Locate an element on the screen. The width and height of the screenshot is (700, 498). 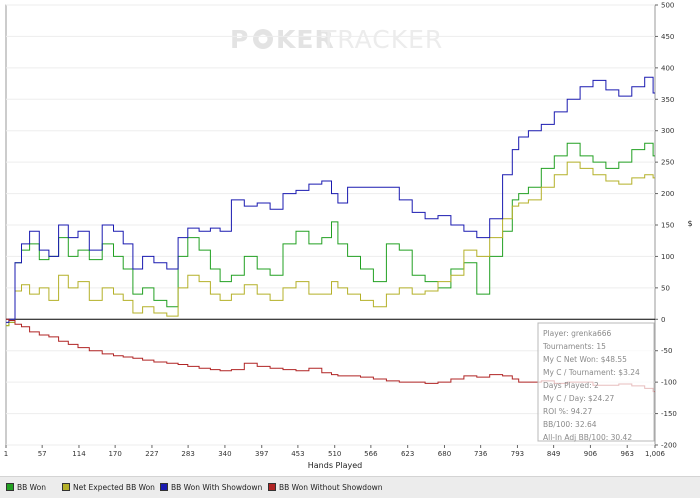
x-tick-label: 340 is located at coordinates (224, 454).